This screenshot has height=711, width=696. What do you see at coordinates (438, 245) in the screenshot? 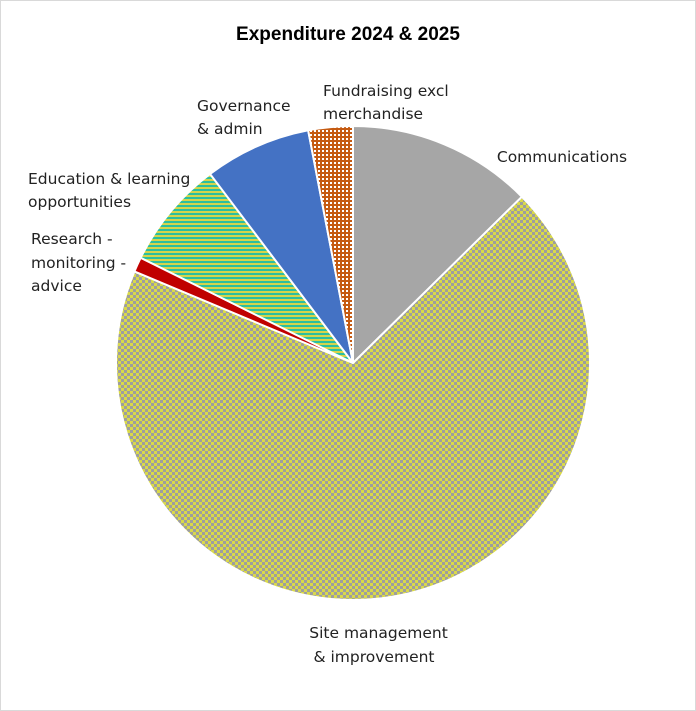
I see `pie-slice-communications` at bounding box center [438, 245].